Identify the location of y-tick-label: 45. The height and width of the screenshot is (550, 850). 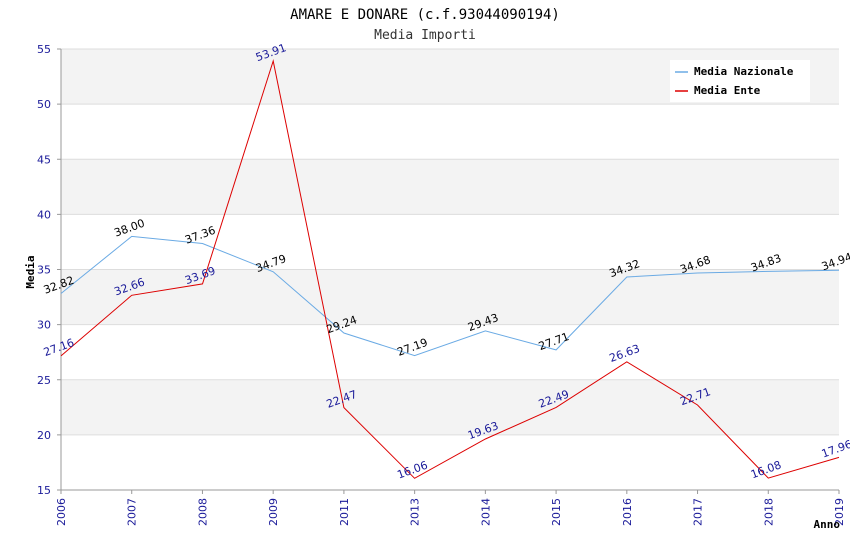
(44, 159).